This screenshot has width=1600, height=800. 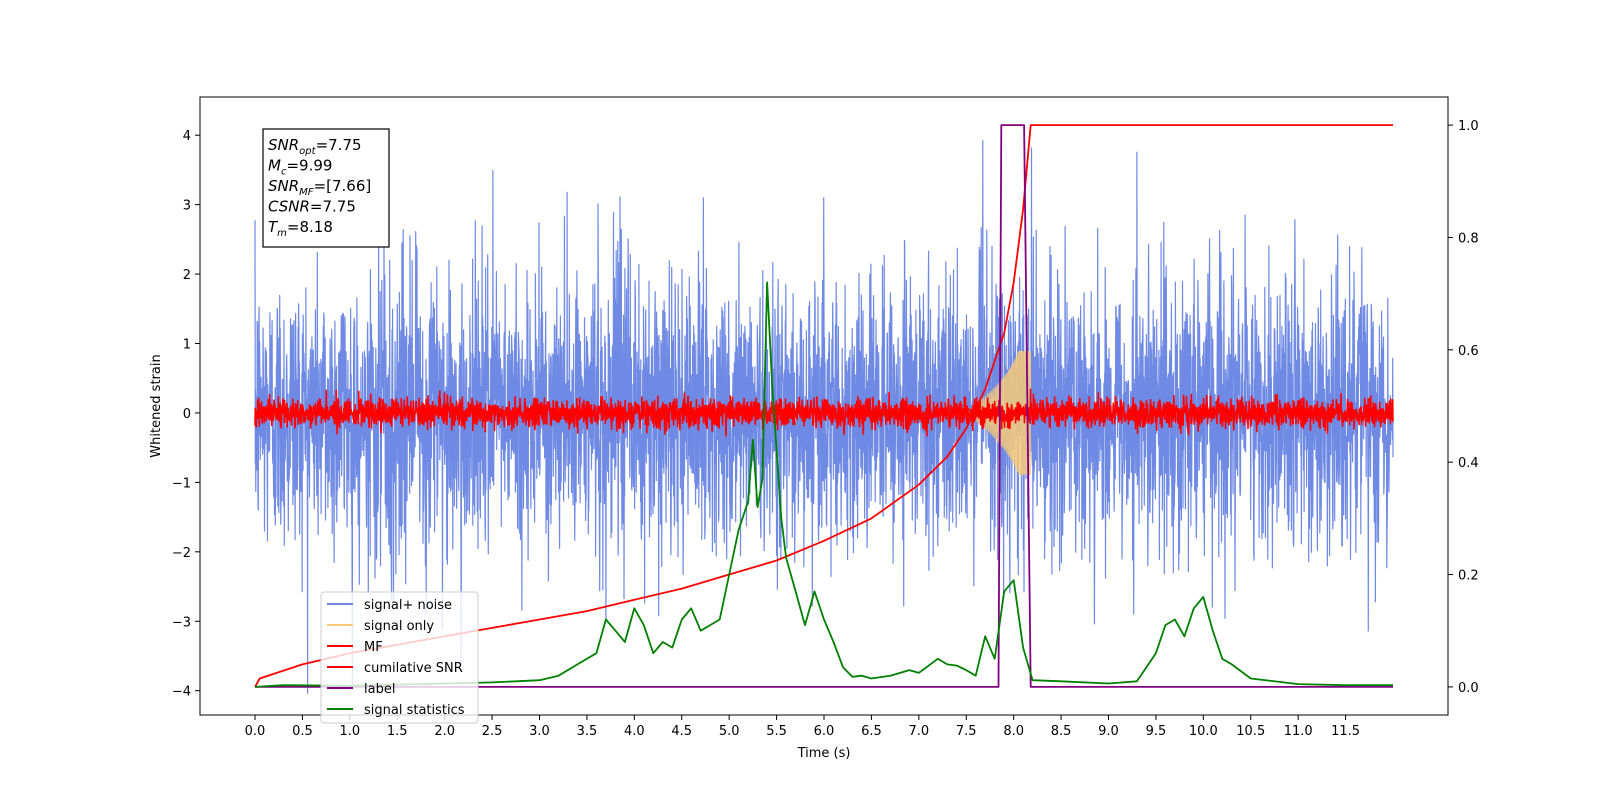 I want to click on x-tick-label: 10.0, so click(x=1203, y=731).